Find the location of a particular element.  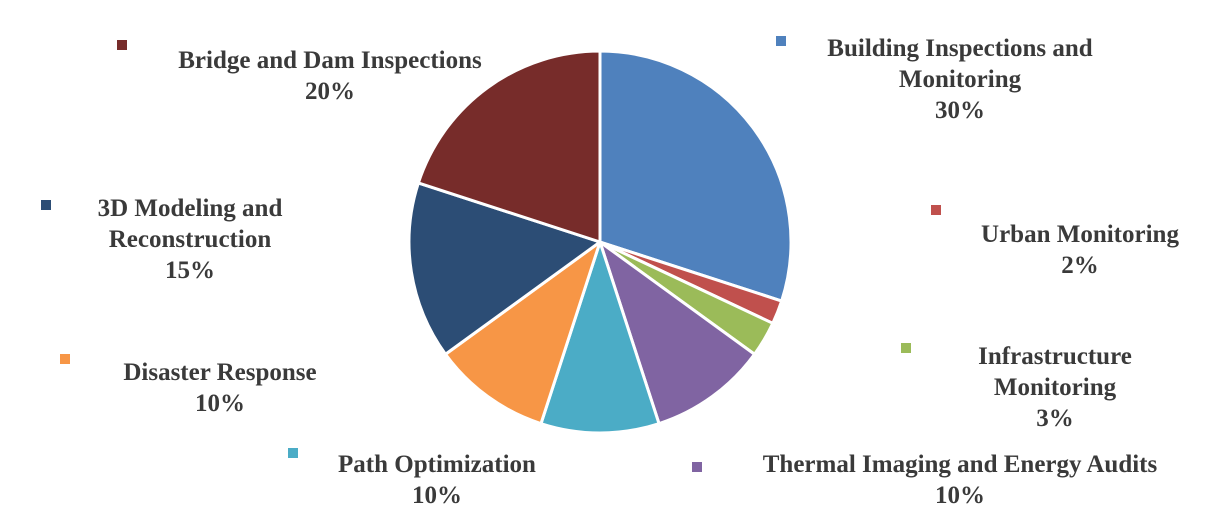

data-label-thermal-imaging-and-energy-audits: Thermal Imaging and Energy Audits 10% is located at coordinates (925, 480).